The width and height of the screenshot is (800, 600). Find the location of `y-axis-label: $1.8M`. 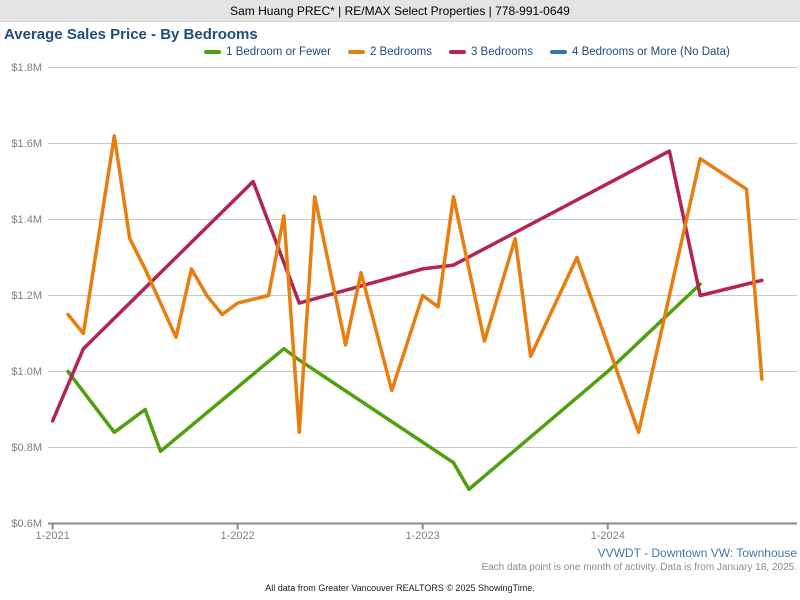

y-axis-label: $1.8M is located at coordinates (26, 67).